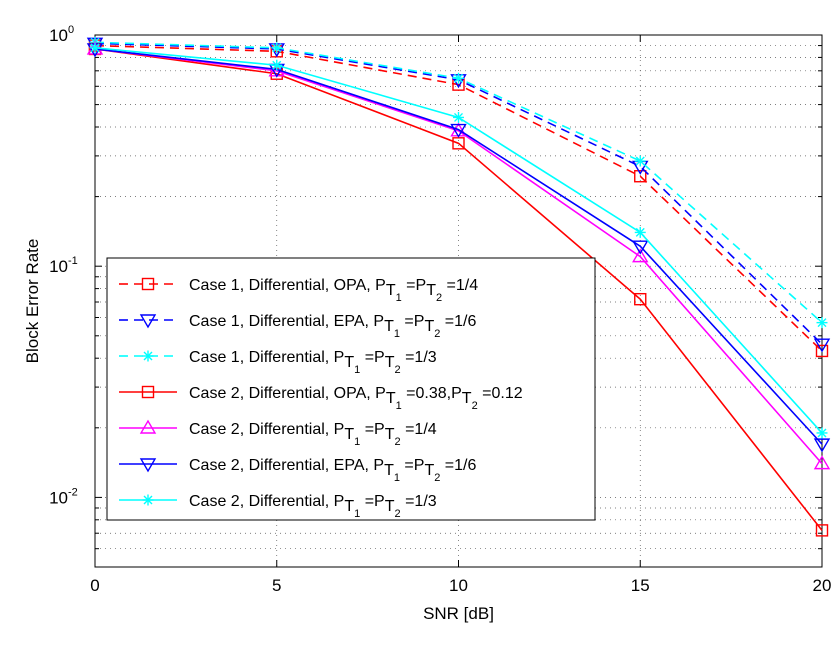 This screenshot has height=668, width=837. I want to click on legend-entry: Case 1, Differential, PT1 =PT2 =1/3, so click(278, 362).